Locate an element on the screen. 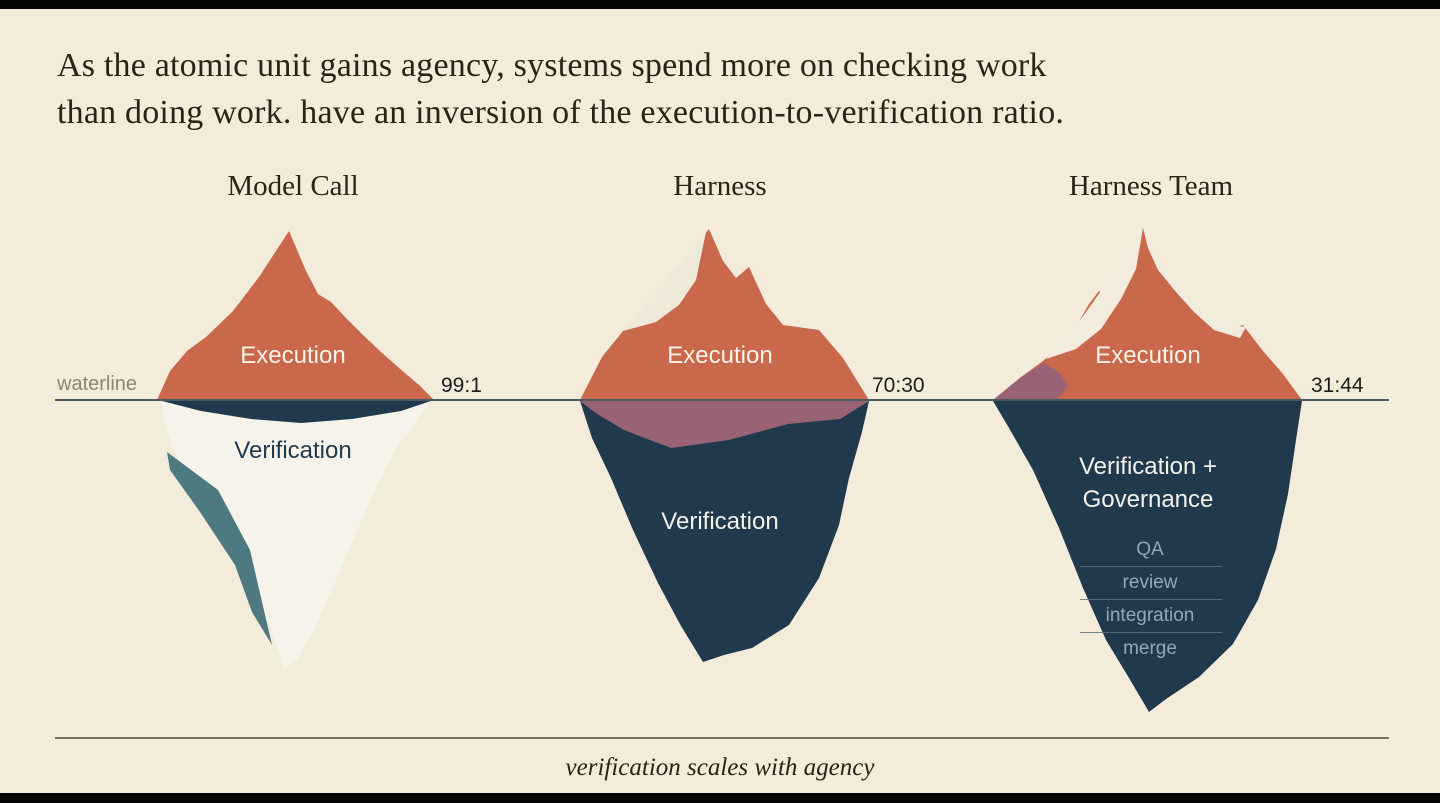 This screenshot has height=803, width=1440. iceberg-1-heading: Model Call is located at coordinates (293, 186).